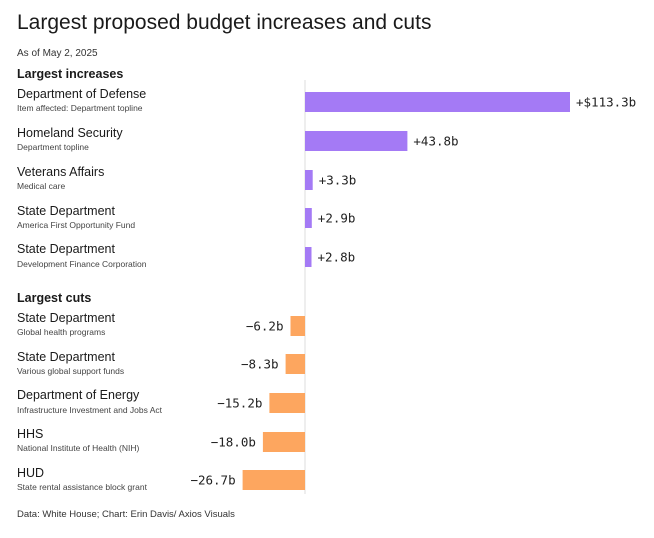 The height and width of the screenshot is (538, 654). Describe the element at coordinates (337, 218) in the screenshot. I see `bar-value-label: +2.9b` at that location.